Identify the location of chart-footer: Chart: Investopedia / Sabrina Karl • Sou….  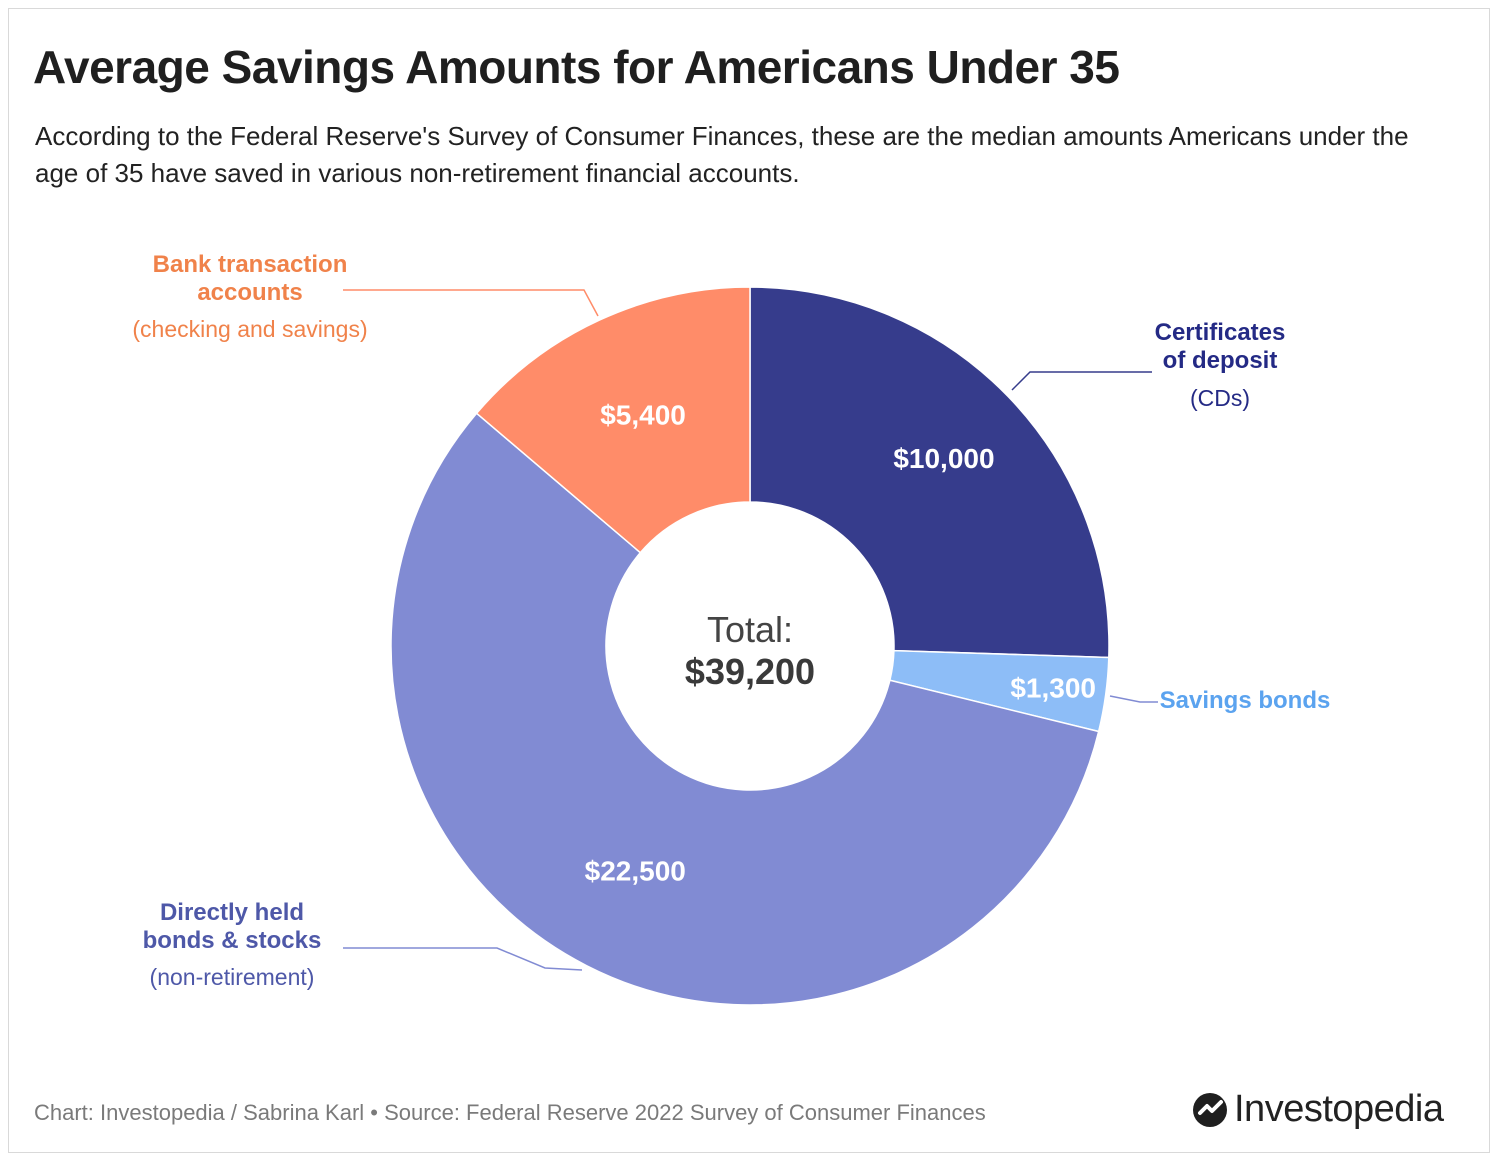
(510, 1112).